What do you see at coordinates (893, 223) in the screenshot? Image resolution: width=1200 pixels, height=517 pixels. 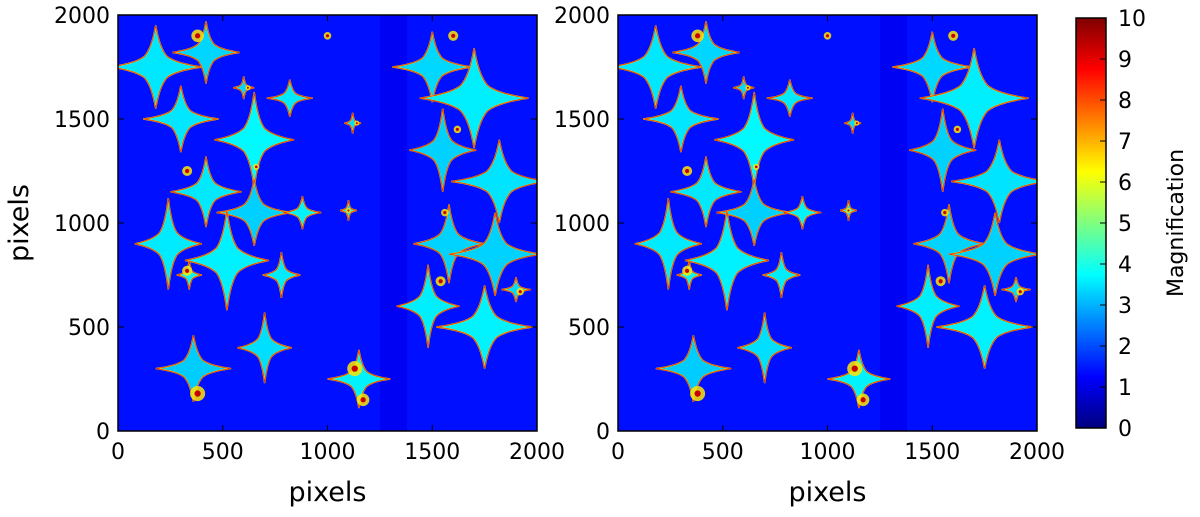 I see `heatmap-band` at bounding box center [893, 223].